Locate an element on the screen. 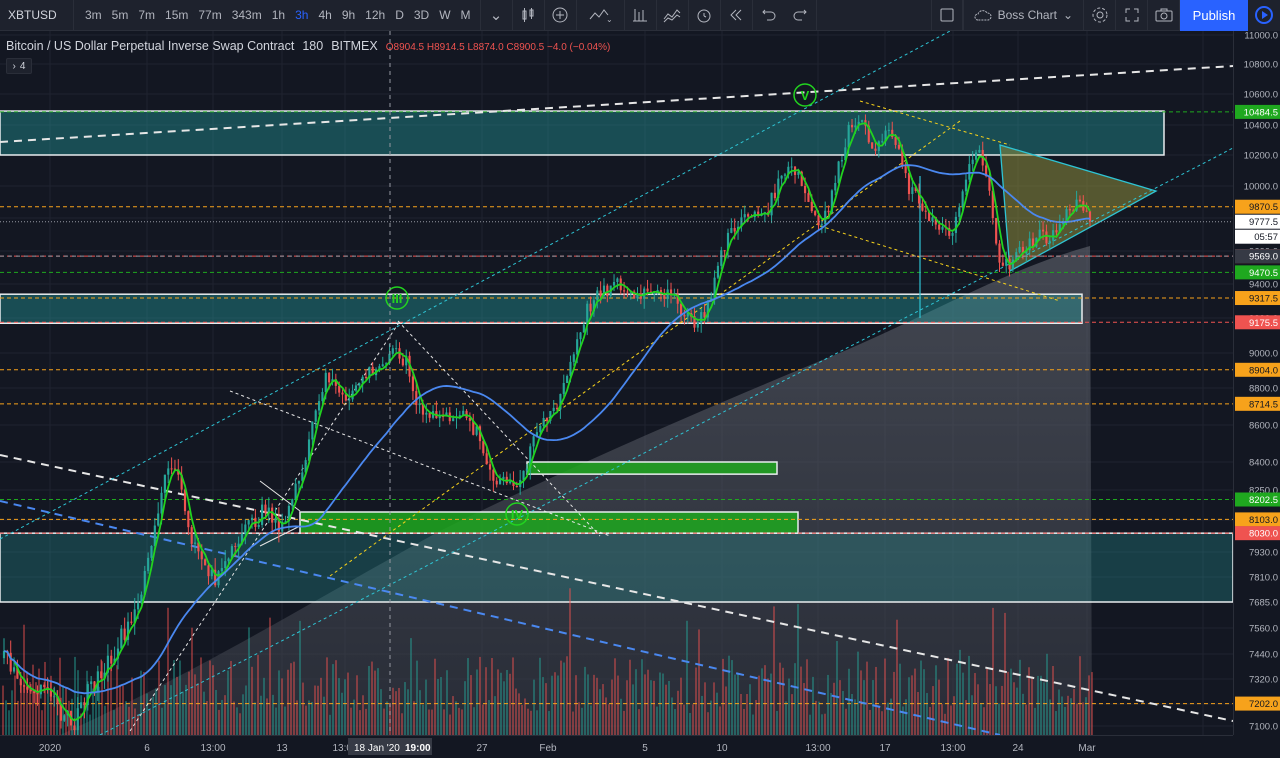 The height and width of the screenshot is (758, 1280). timeframe-77m: 77m is located at coordinates (210, 14).